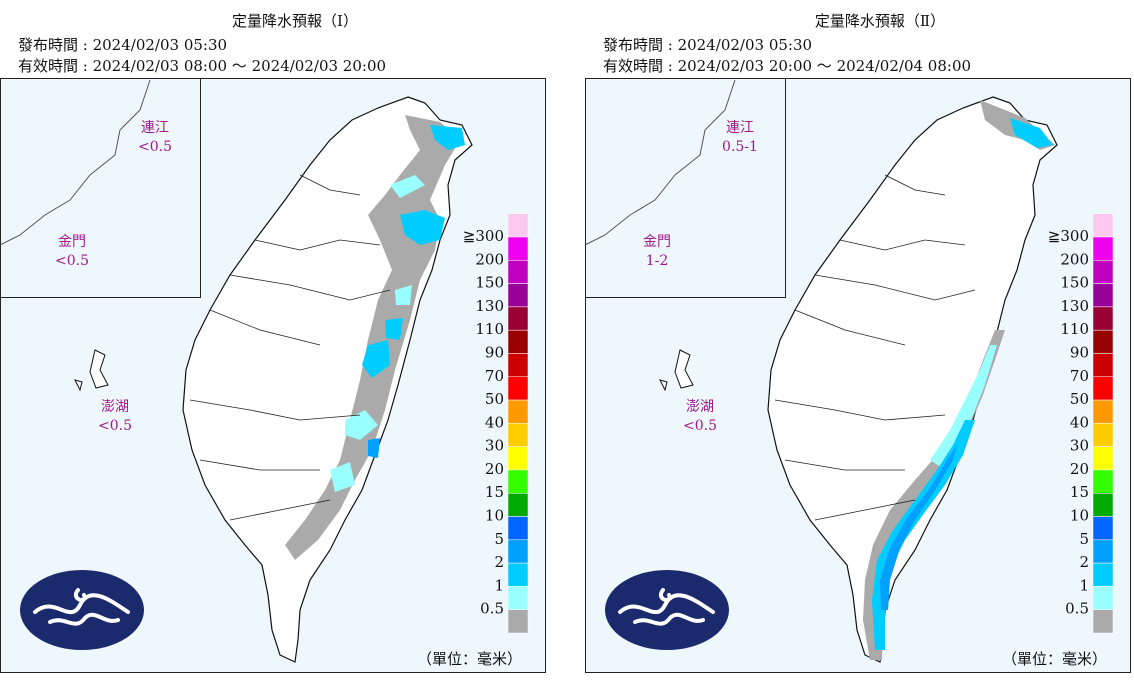  I want to click on area-name: 連江, so click(155, 128).